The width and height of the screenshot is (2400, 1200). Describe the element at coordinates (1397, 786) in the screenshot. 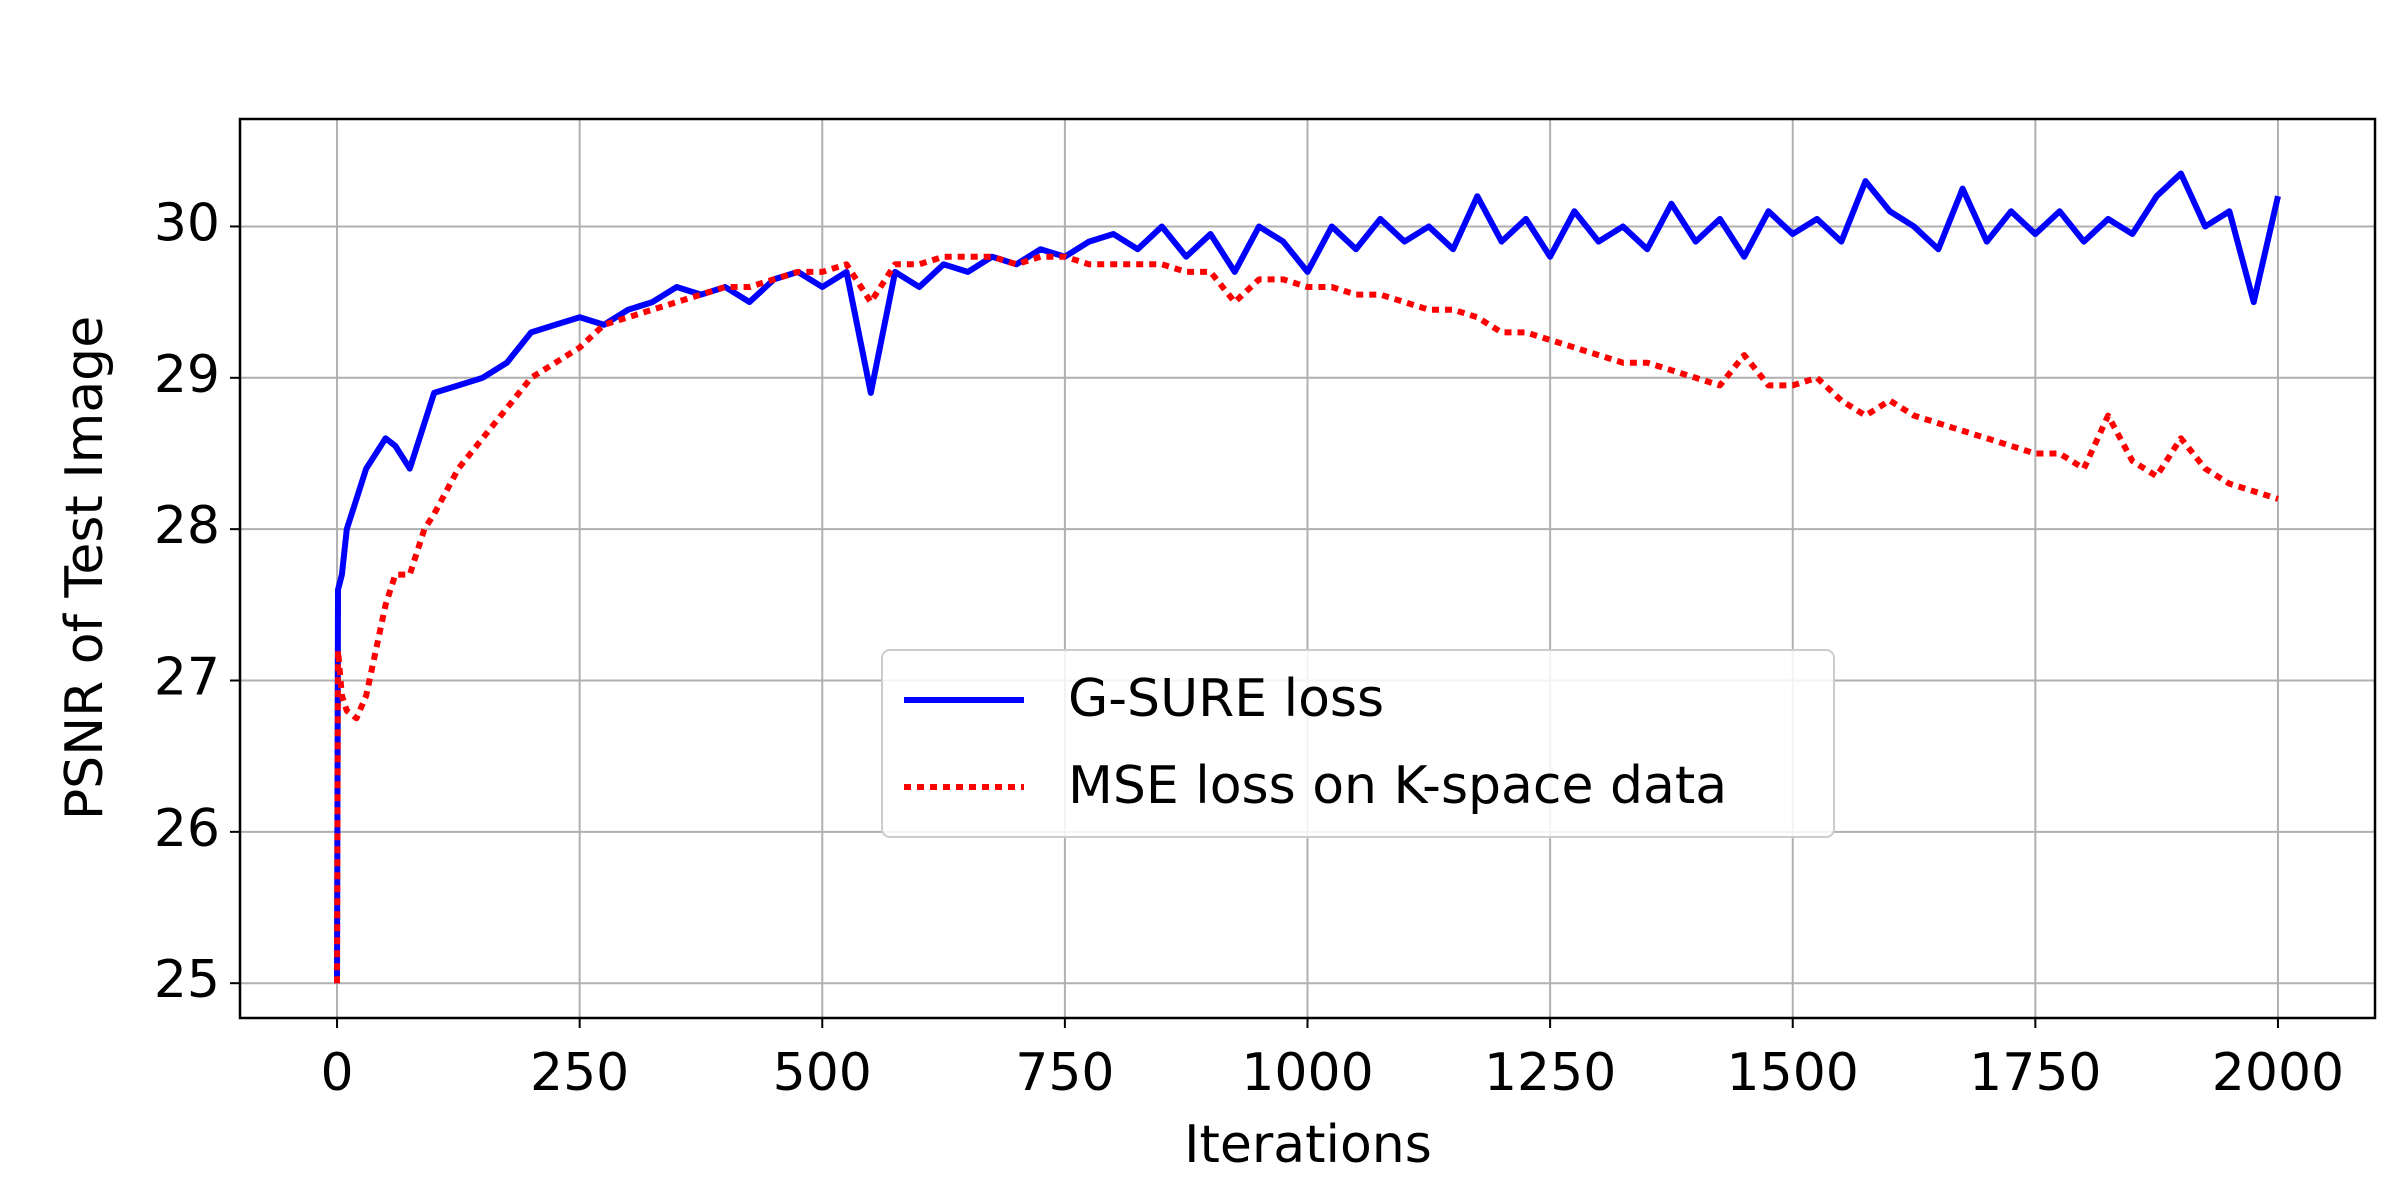

I see `legend-label: MSE loss on K-space data` at that location.